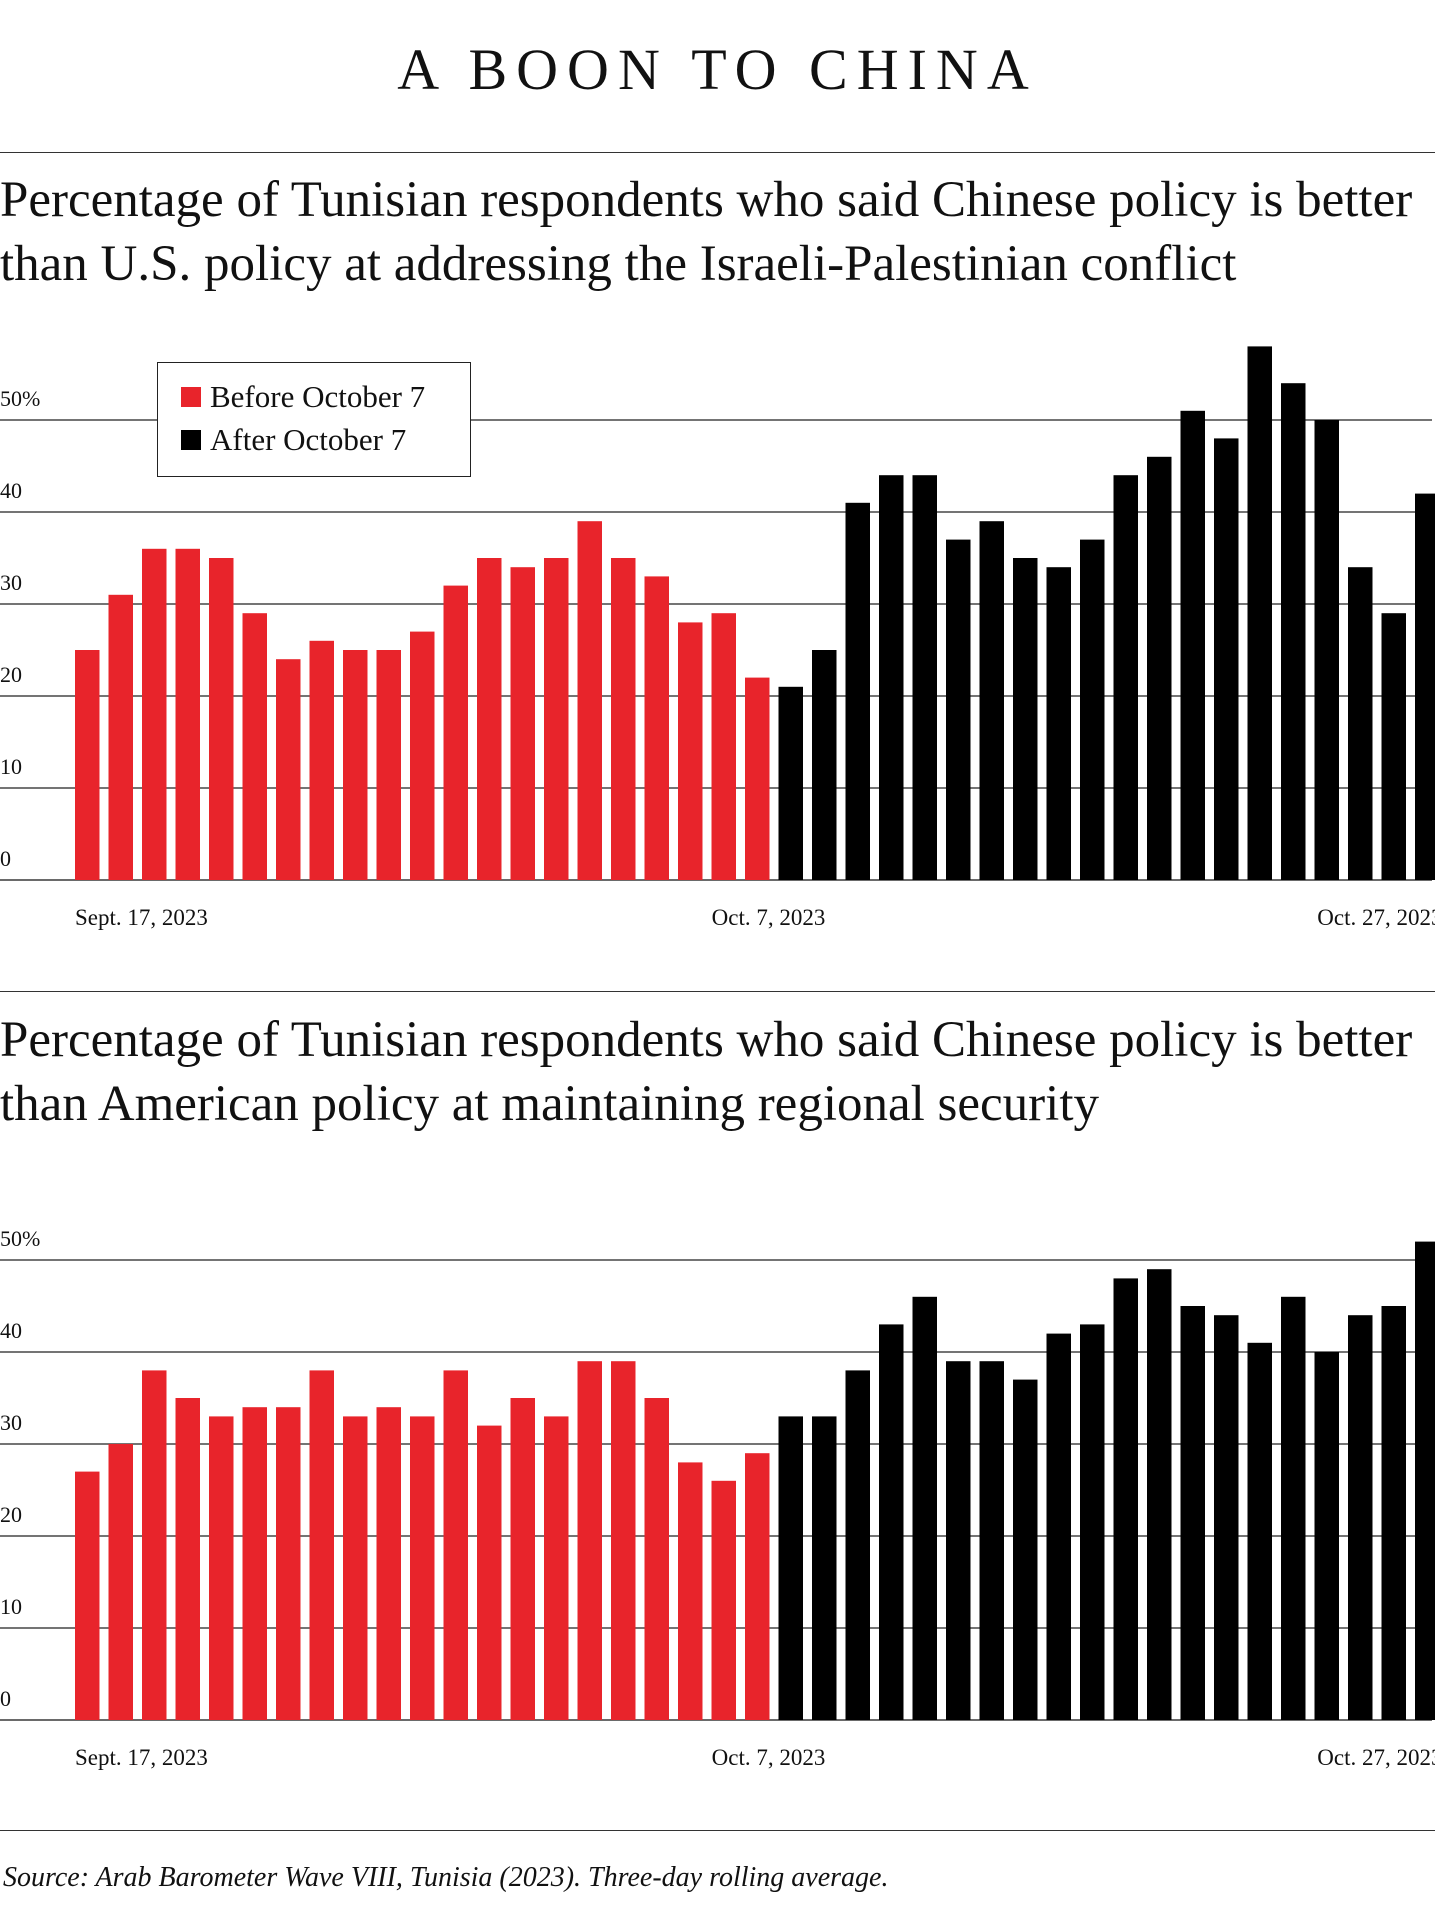  I want to click on legend-label-after: After October 7, so click(308, 439).